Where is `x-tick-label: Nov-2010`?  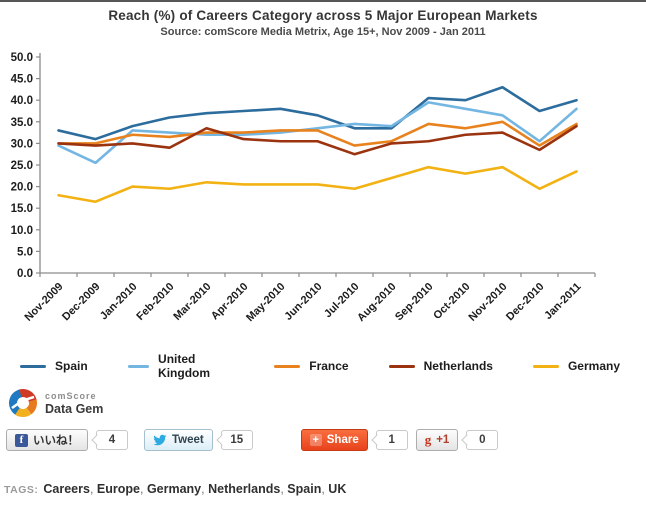 x-tick-label: Nov-2010 is located at coordinates (488, 302).